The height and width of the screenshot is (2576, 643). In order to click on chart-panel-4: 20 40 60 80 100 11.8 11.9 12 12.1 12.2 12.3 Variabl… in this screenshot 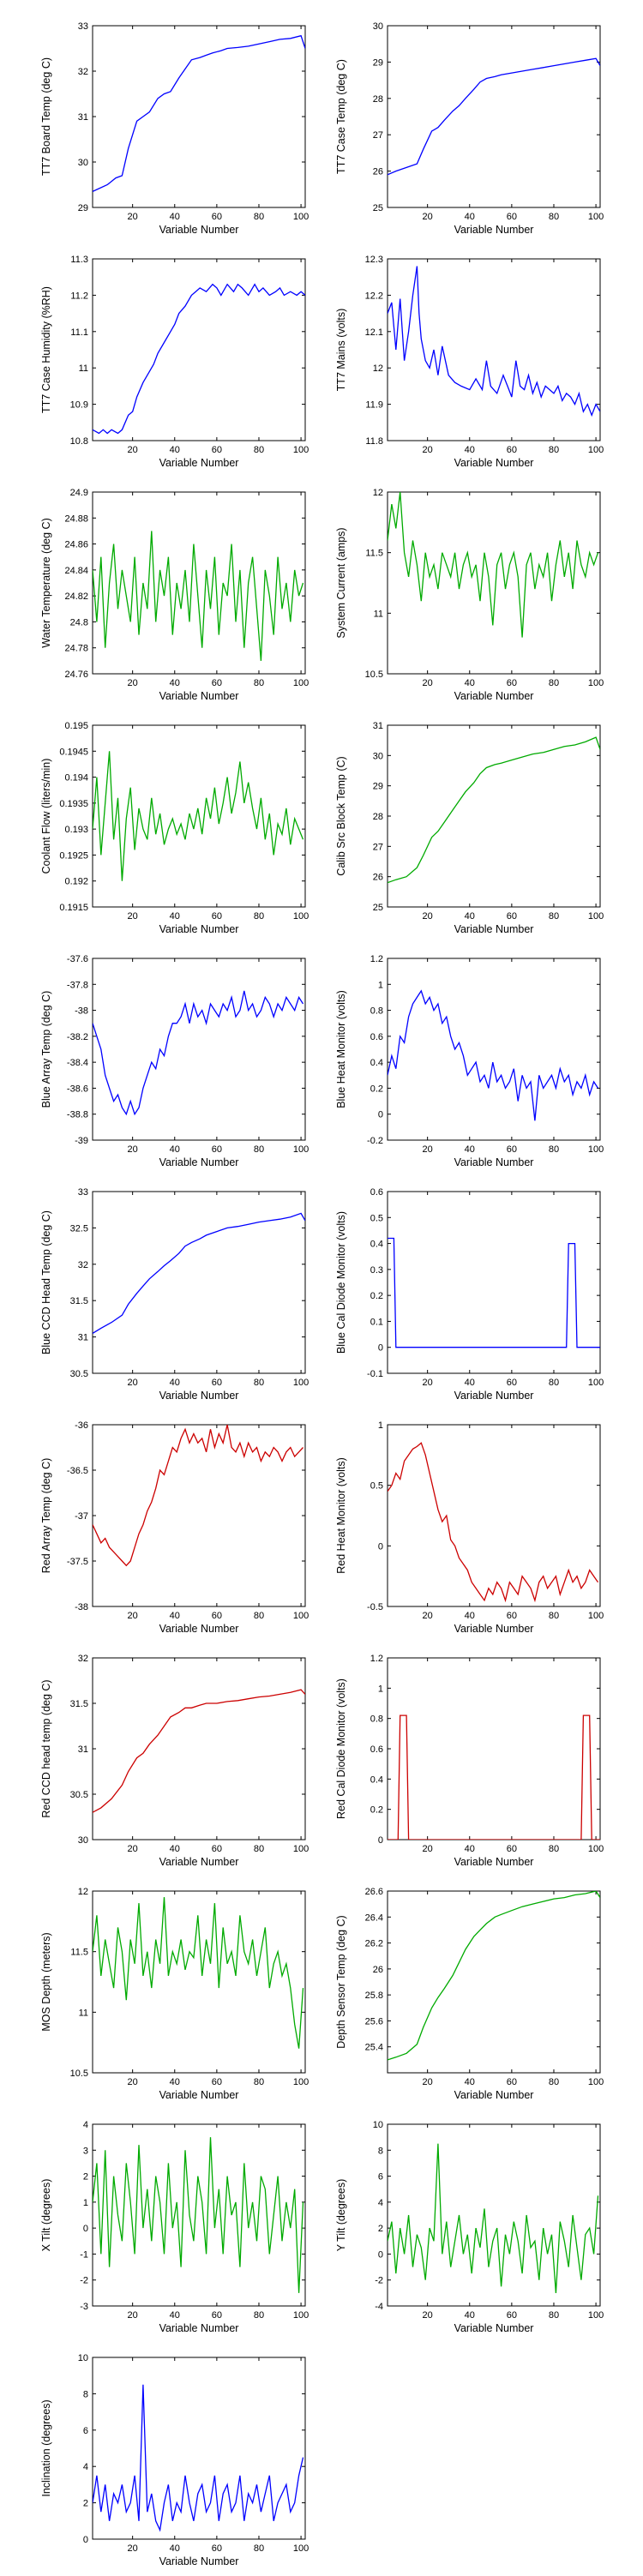, I will do `click(469, 362)`.